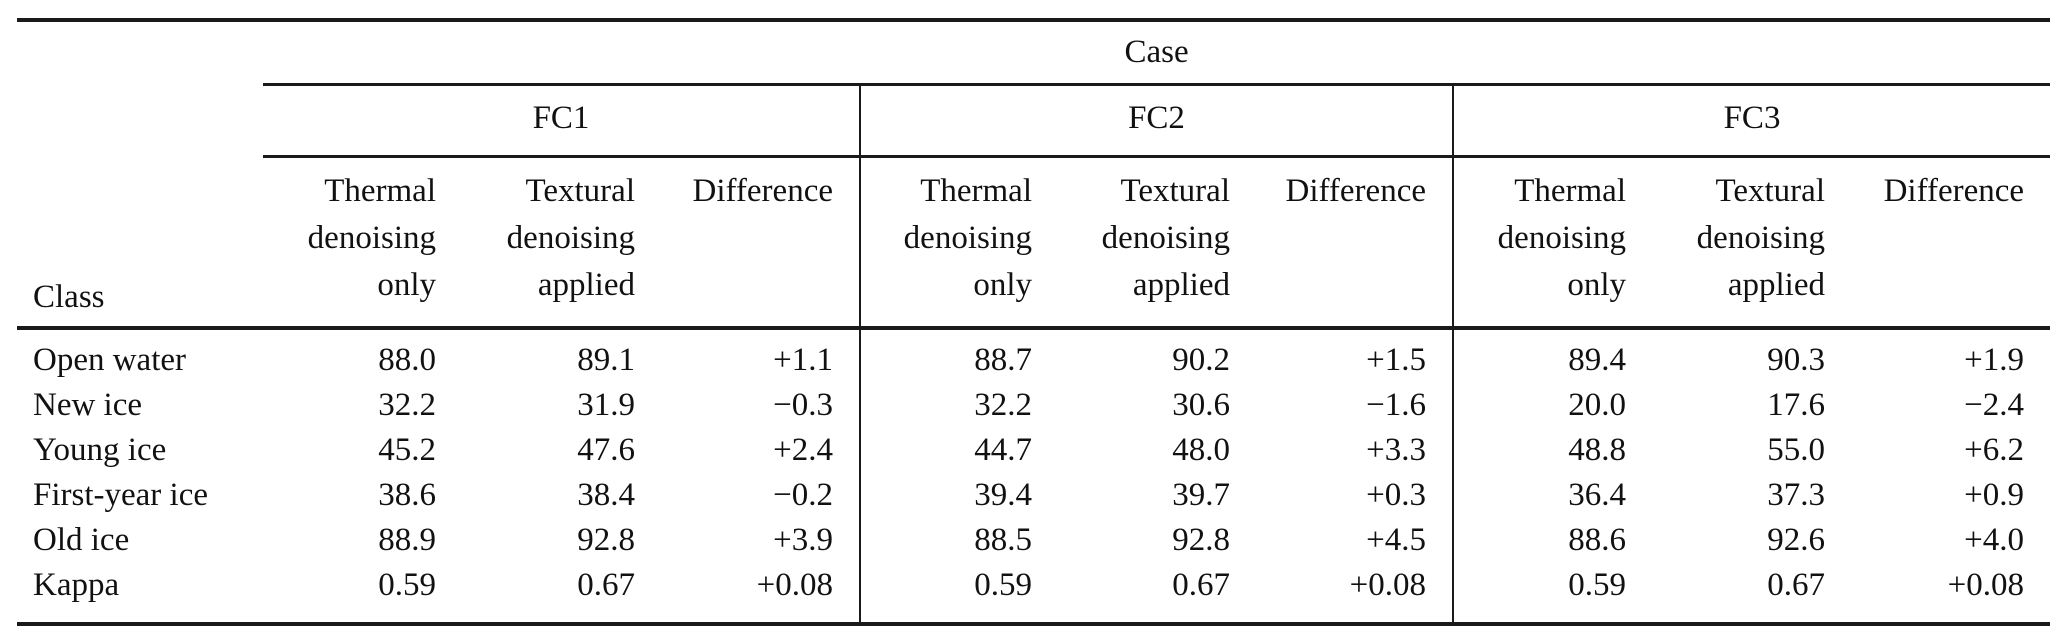  I want to click on data-cell: +0.3, so click(1396, 495).